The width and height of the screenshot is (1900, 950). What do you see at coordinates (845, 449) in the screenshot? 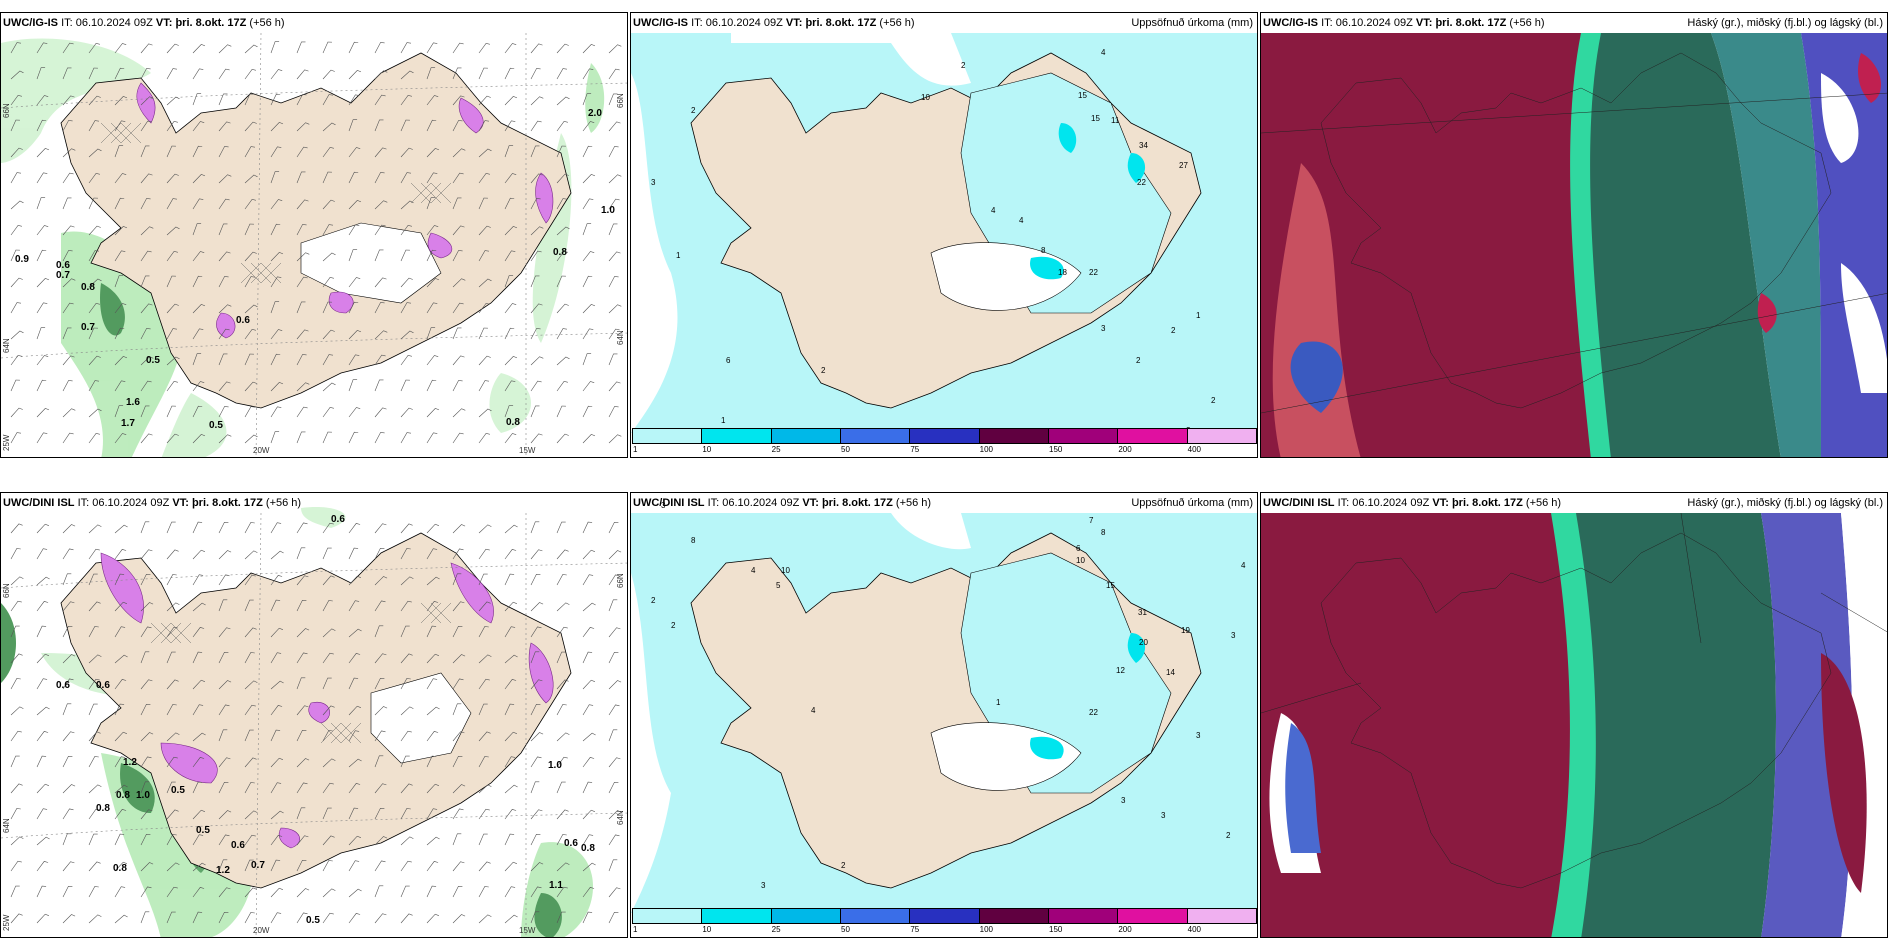
I see `colorbar-tick-label: 50` at bounding box center [845, 449].